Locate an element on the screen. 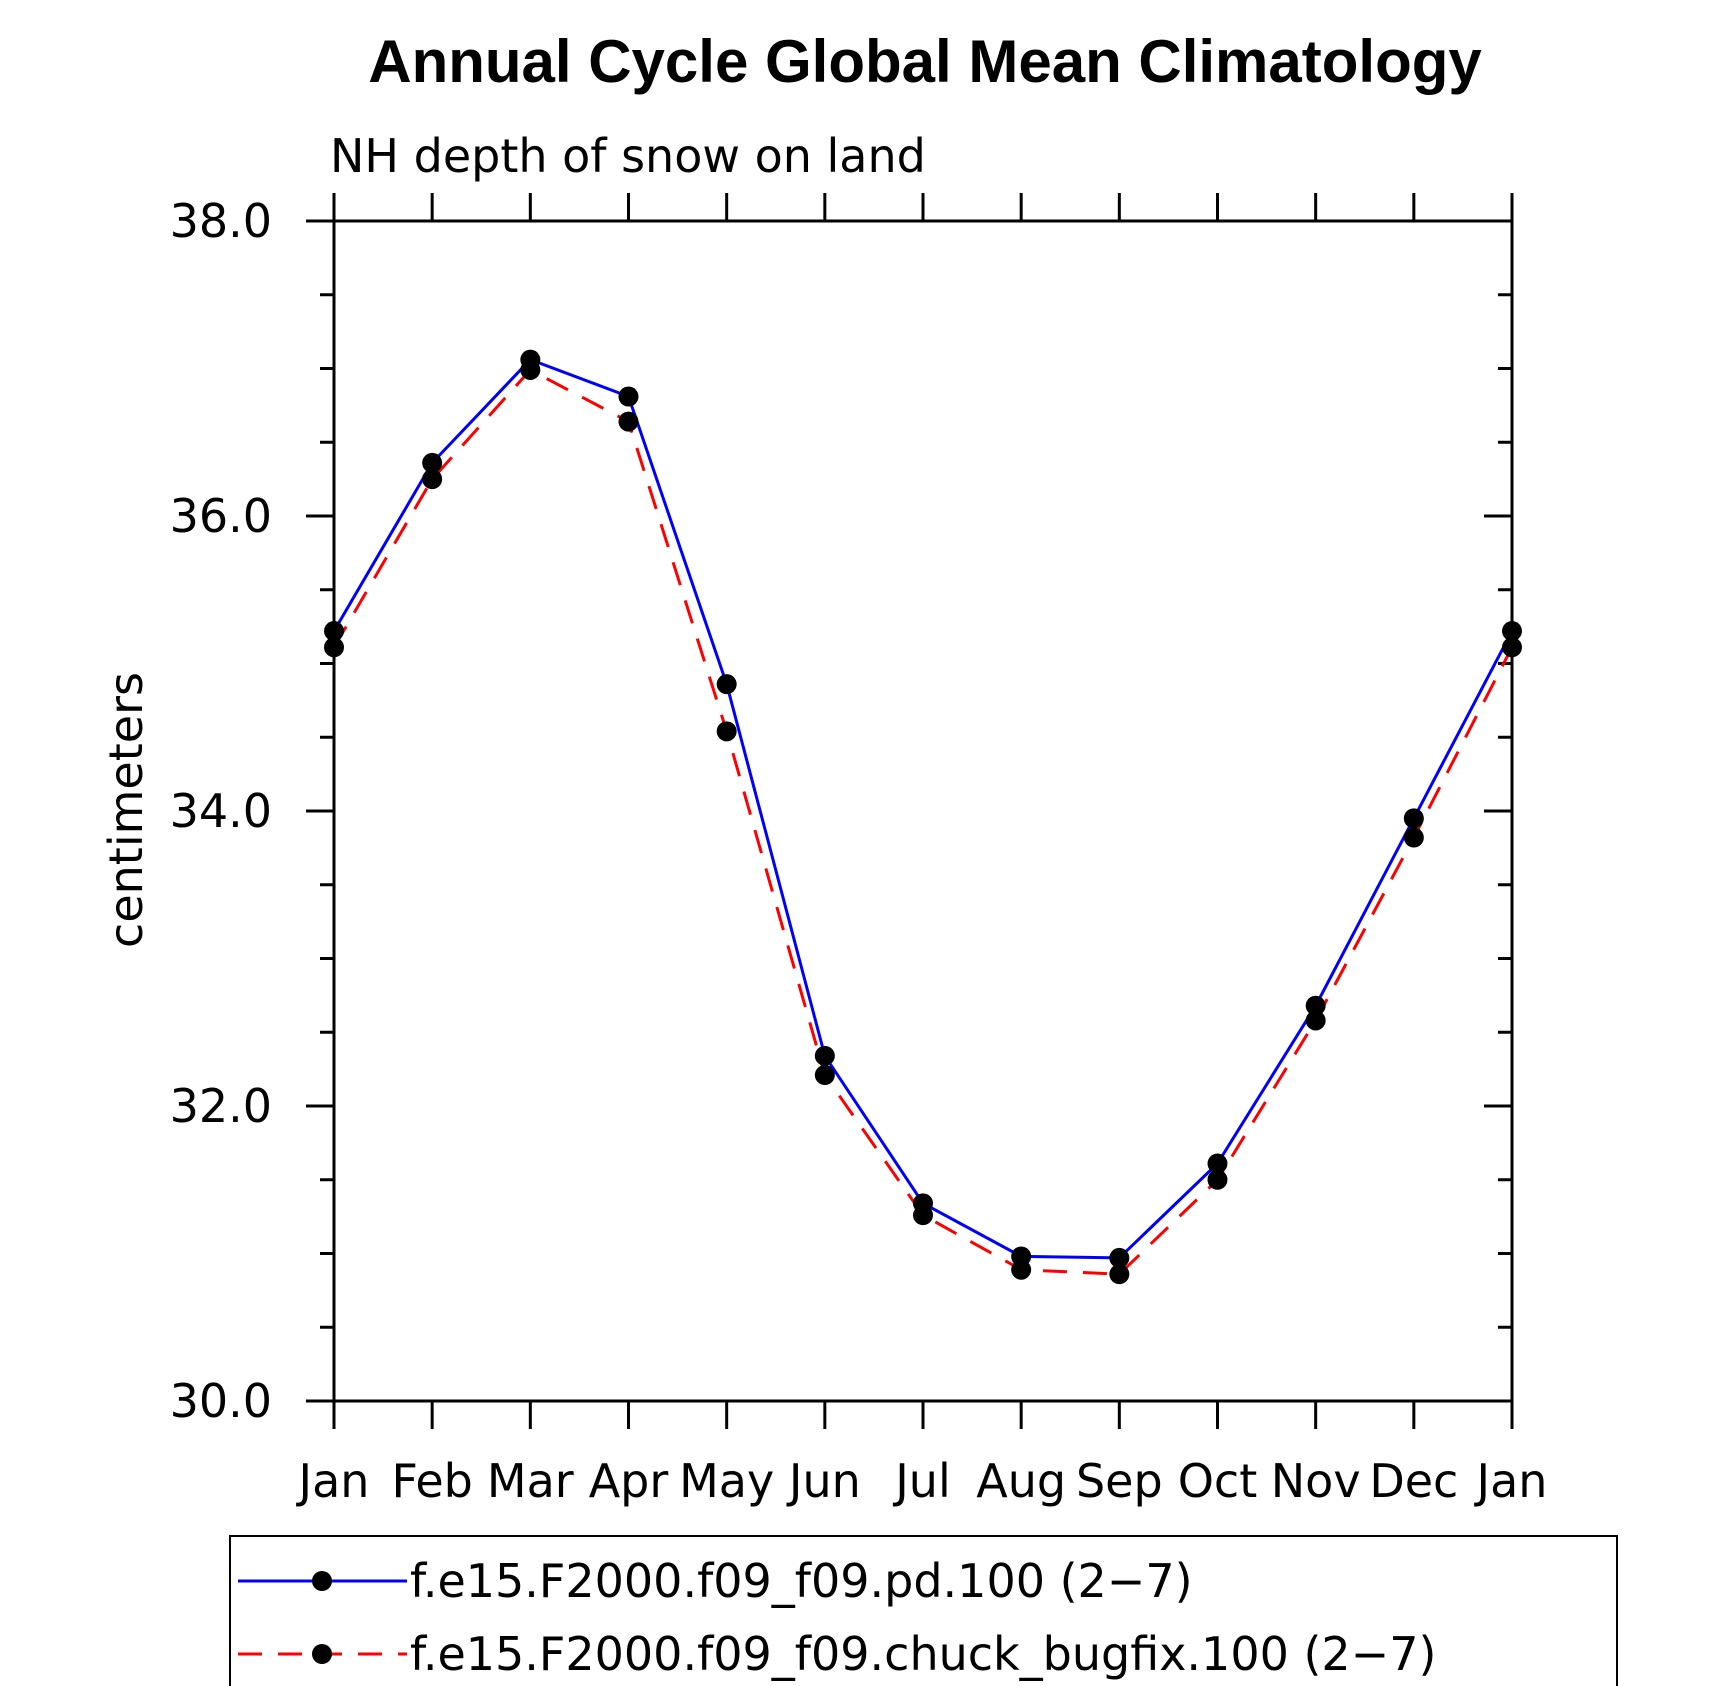 The image size is (1710, 1686). y-axis-label: centimeters is located at coordinates (126, 810).